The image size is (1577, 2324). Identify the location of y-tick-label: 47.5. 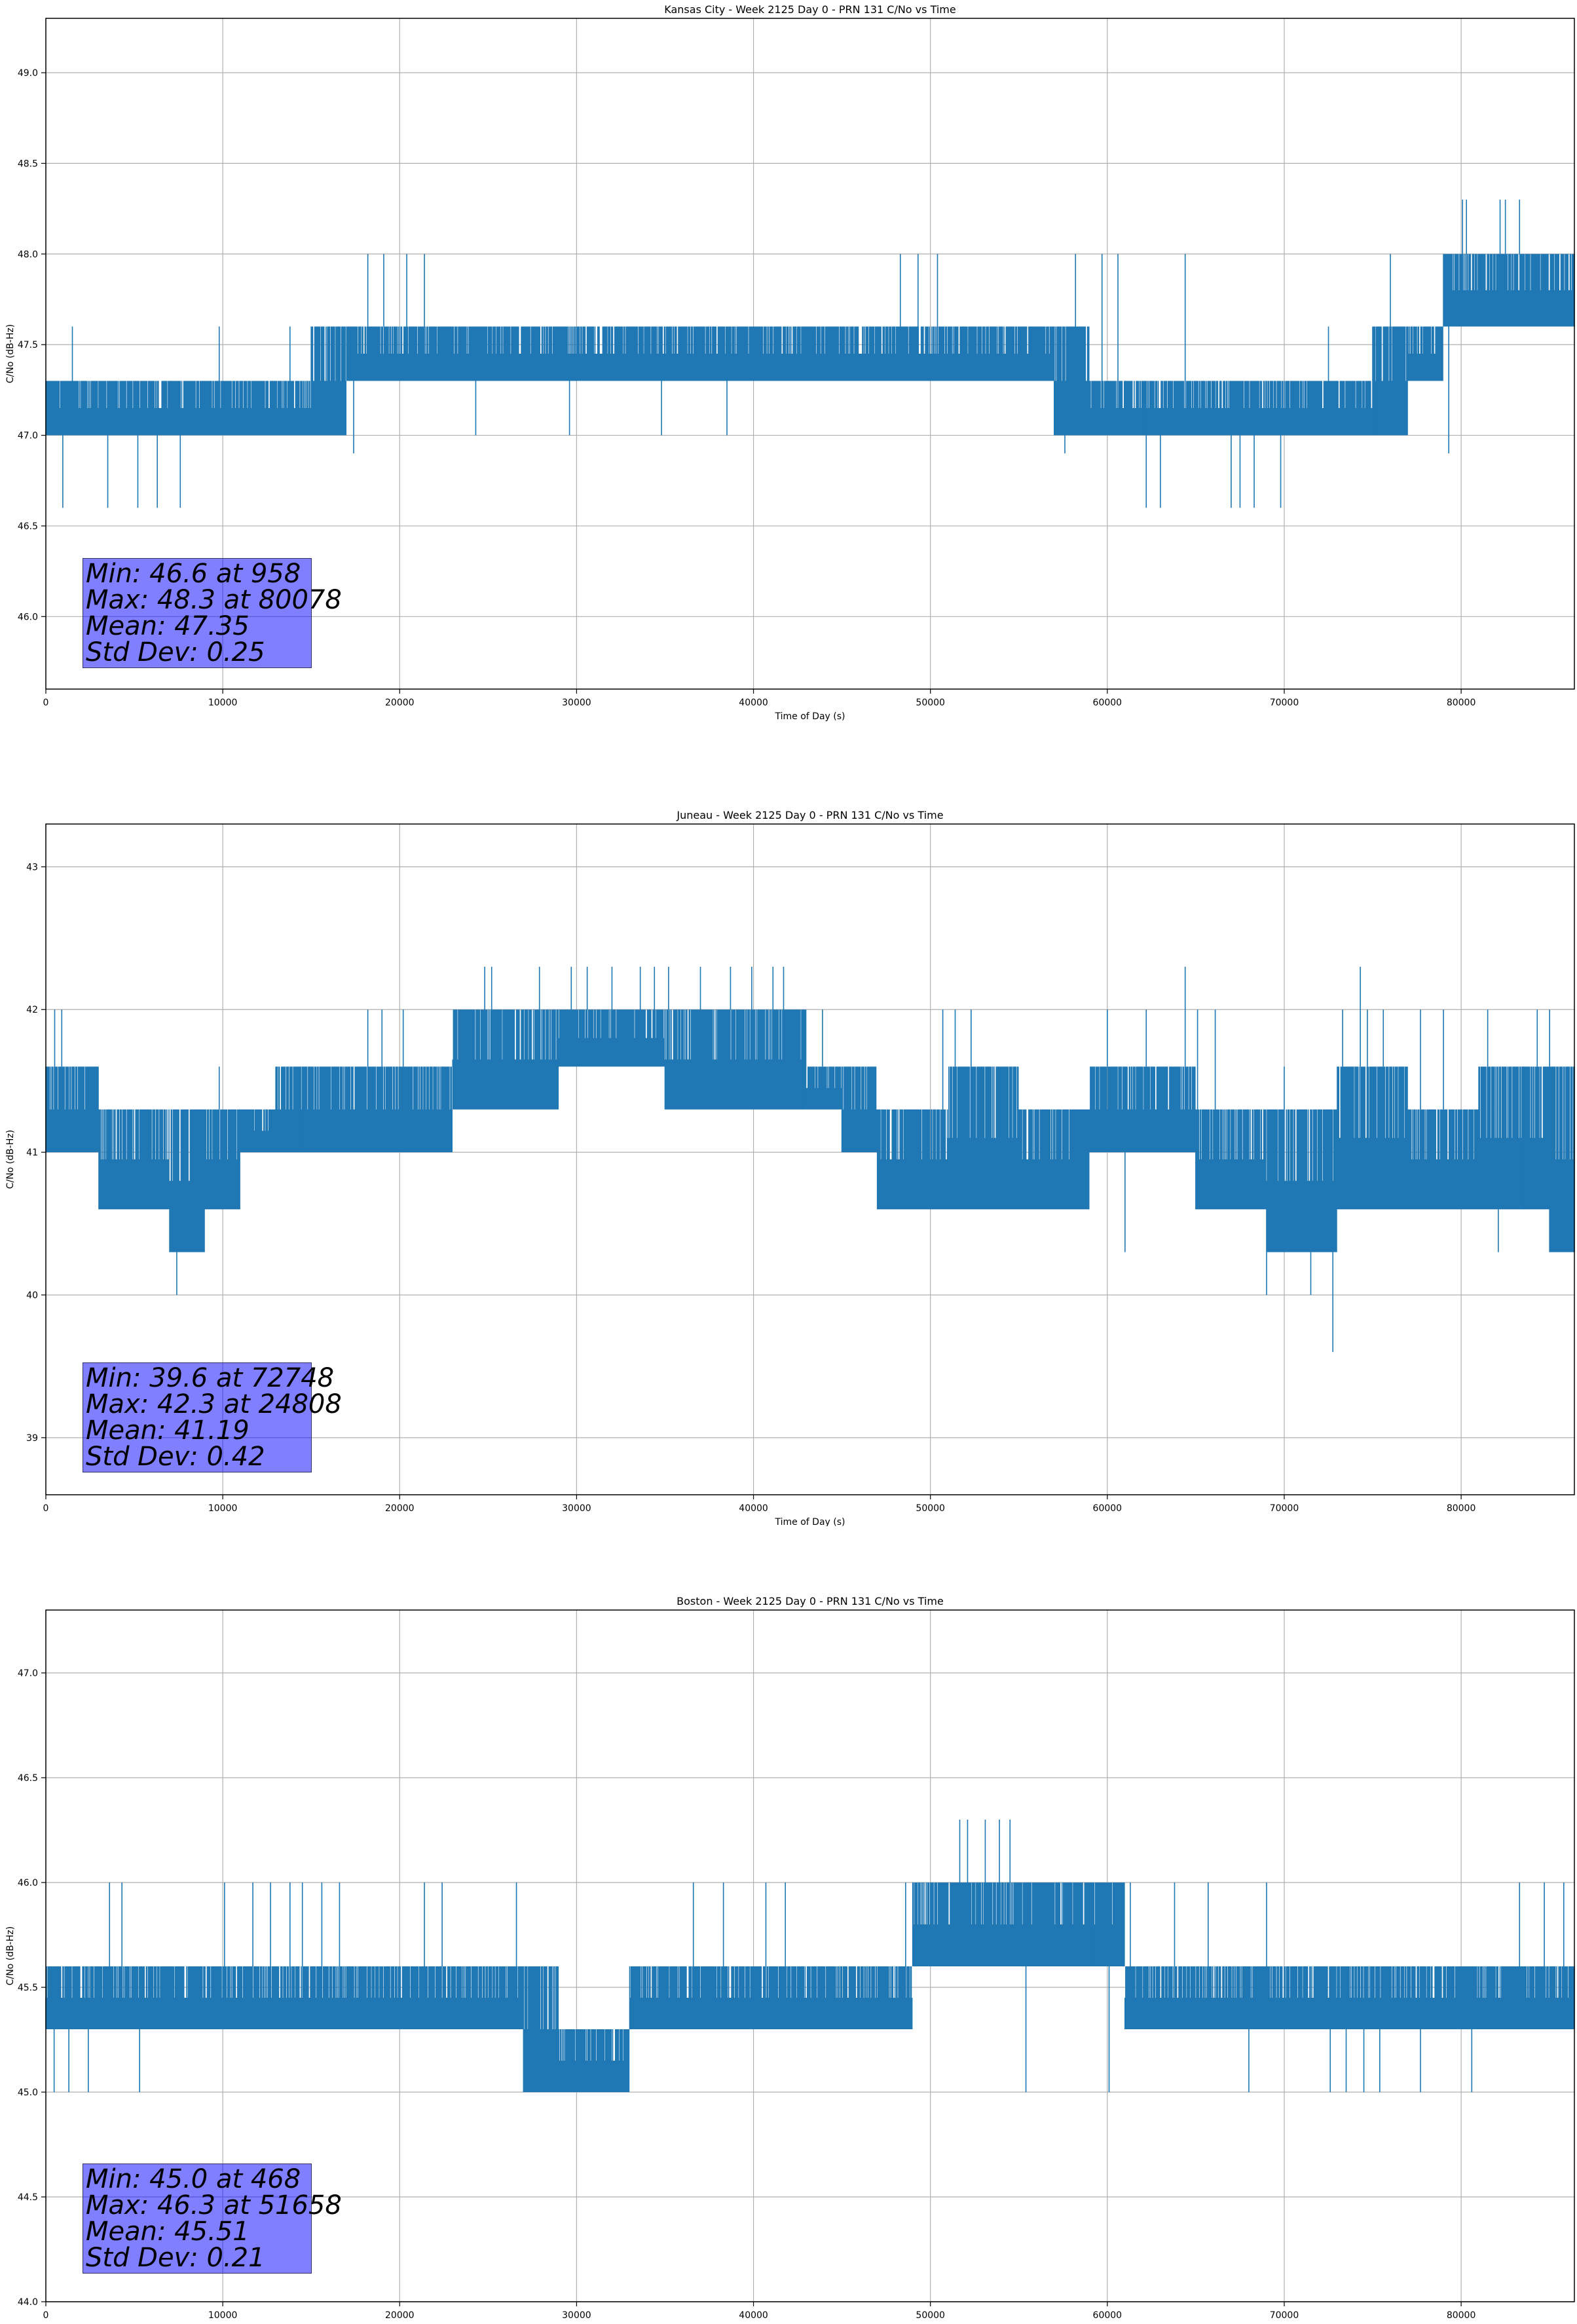
(28, 345).